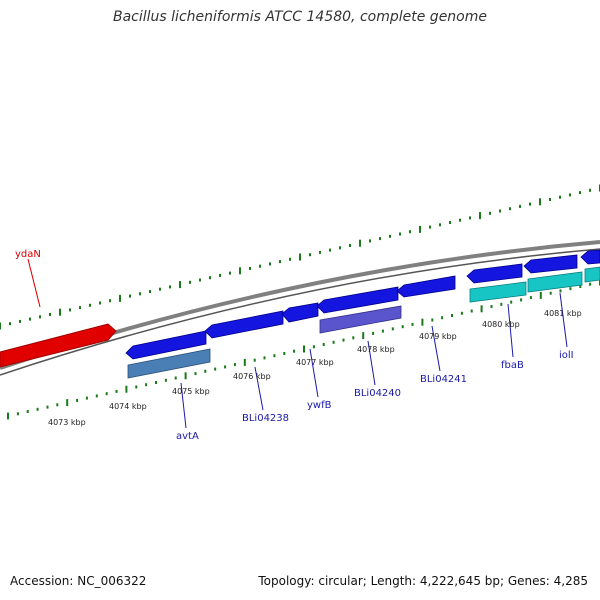  Describe the element at coordinates (265, 418) in the screenshot. I see `gene-label-BLi04238: BLi04238` at that location.